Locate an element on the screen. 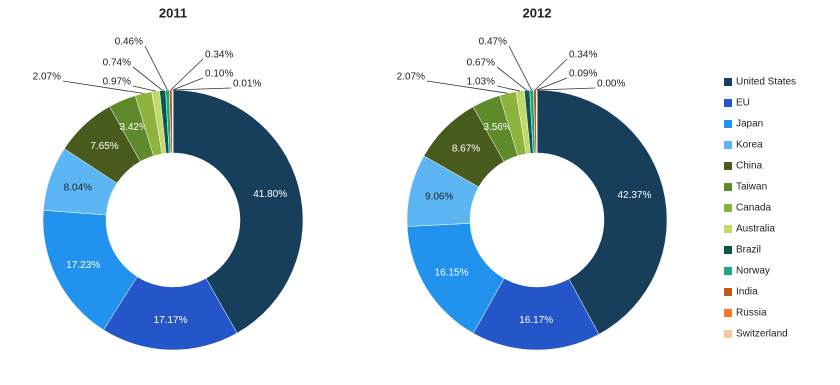 This screenshot has width=840, height=385. legend-label: United States is located at coordinates (766, 82).